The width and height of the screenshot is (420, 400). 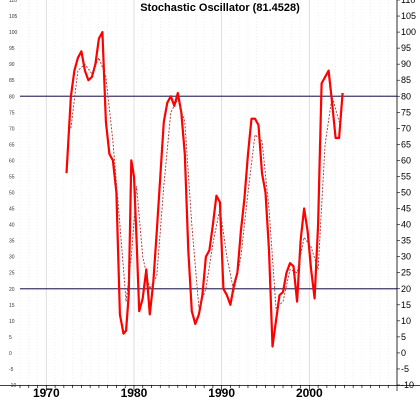 I want to click on y-tick-label-left: 95, so click(x=12, y=49).